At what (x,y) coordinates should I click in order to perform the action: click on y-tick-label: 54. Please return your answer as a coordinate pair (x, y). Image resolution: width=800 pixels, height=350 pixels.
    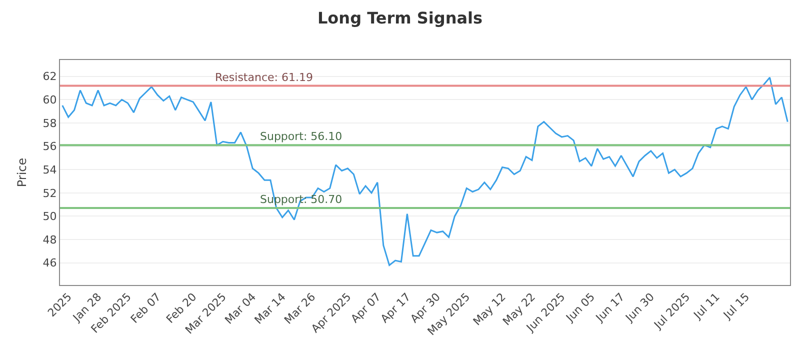
    Looking at the image, I should click on (49, 169).